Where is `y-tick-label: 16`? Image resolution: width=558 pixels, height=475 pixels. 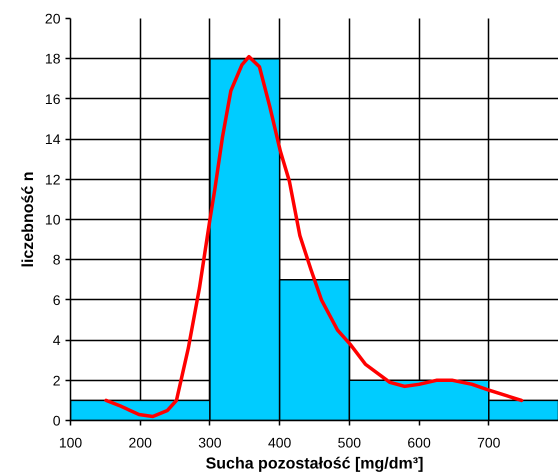 y-tick-label: 16 is located at coordinates (52, 98).